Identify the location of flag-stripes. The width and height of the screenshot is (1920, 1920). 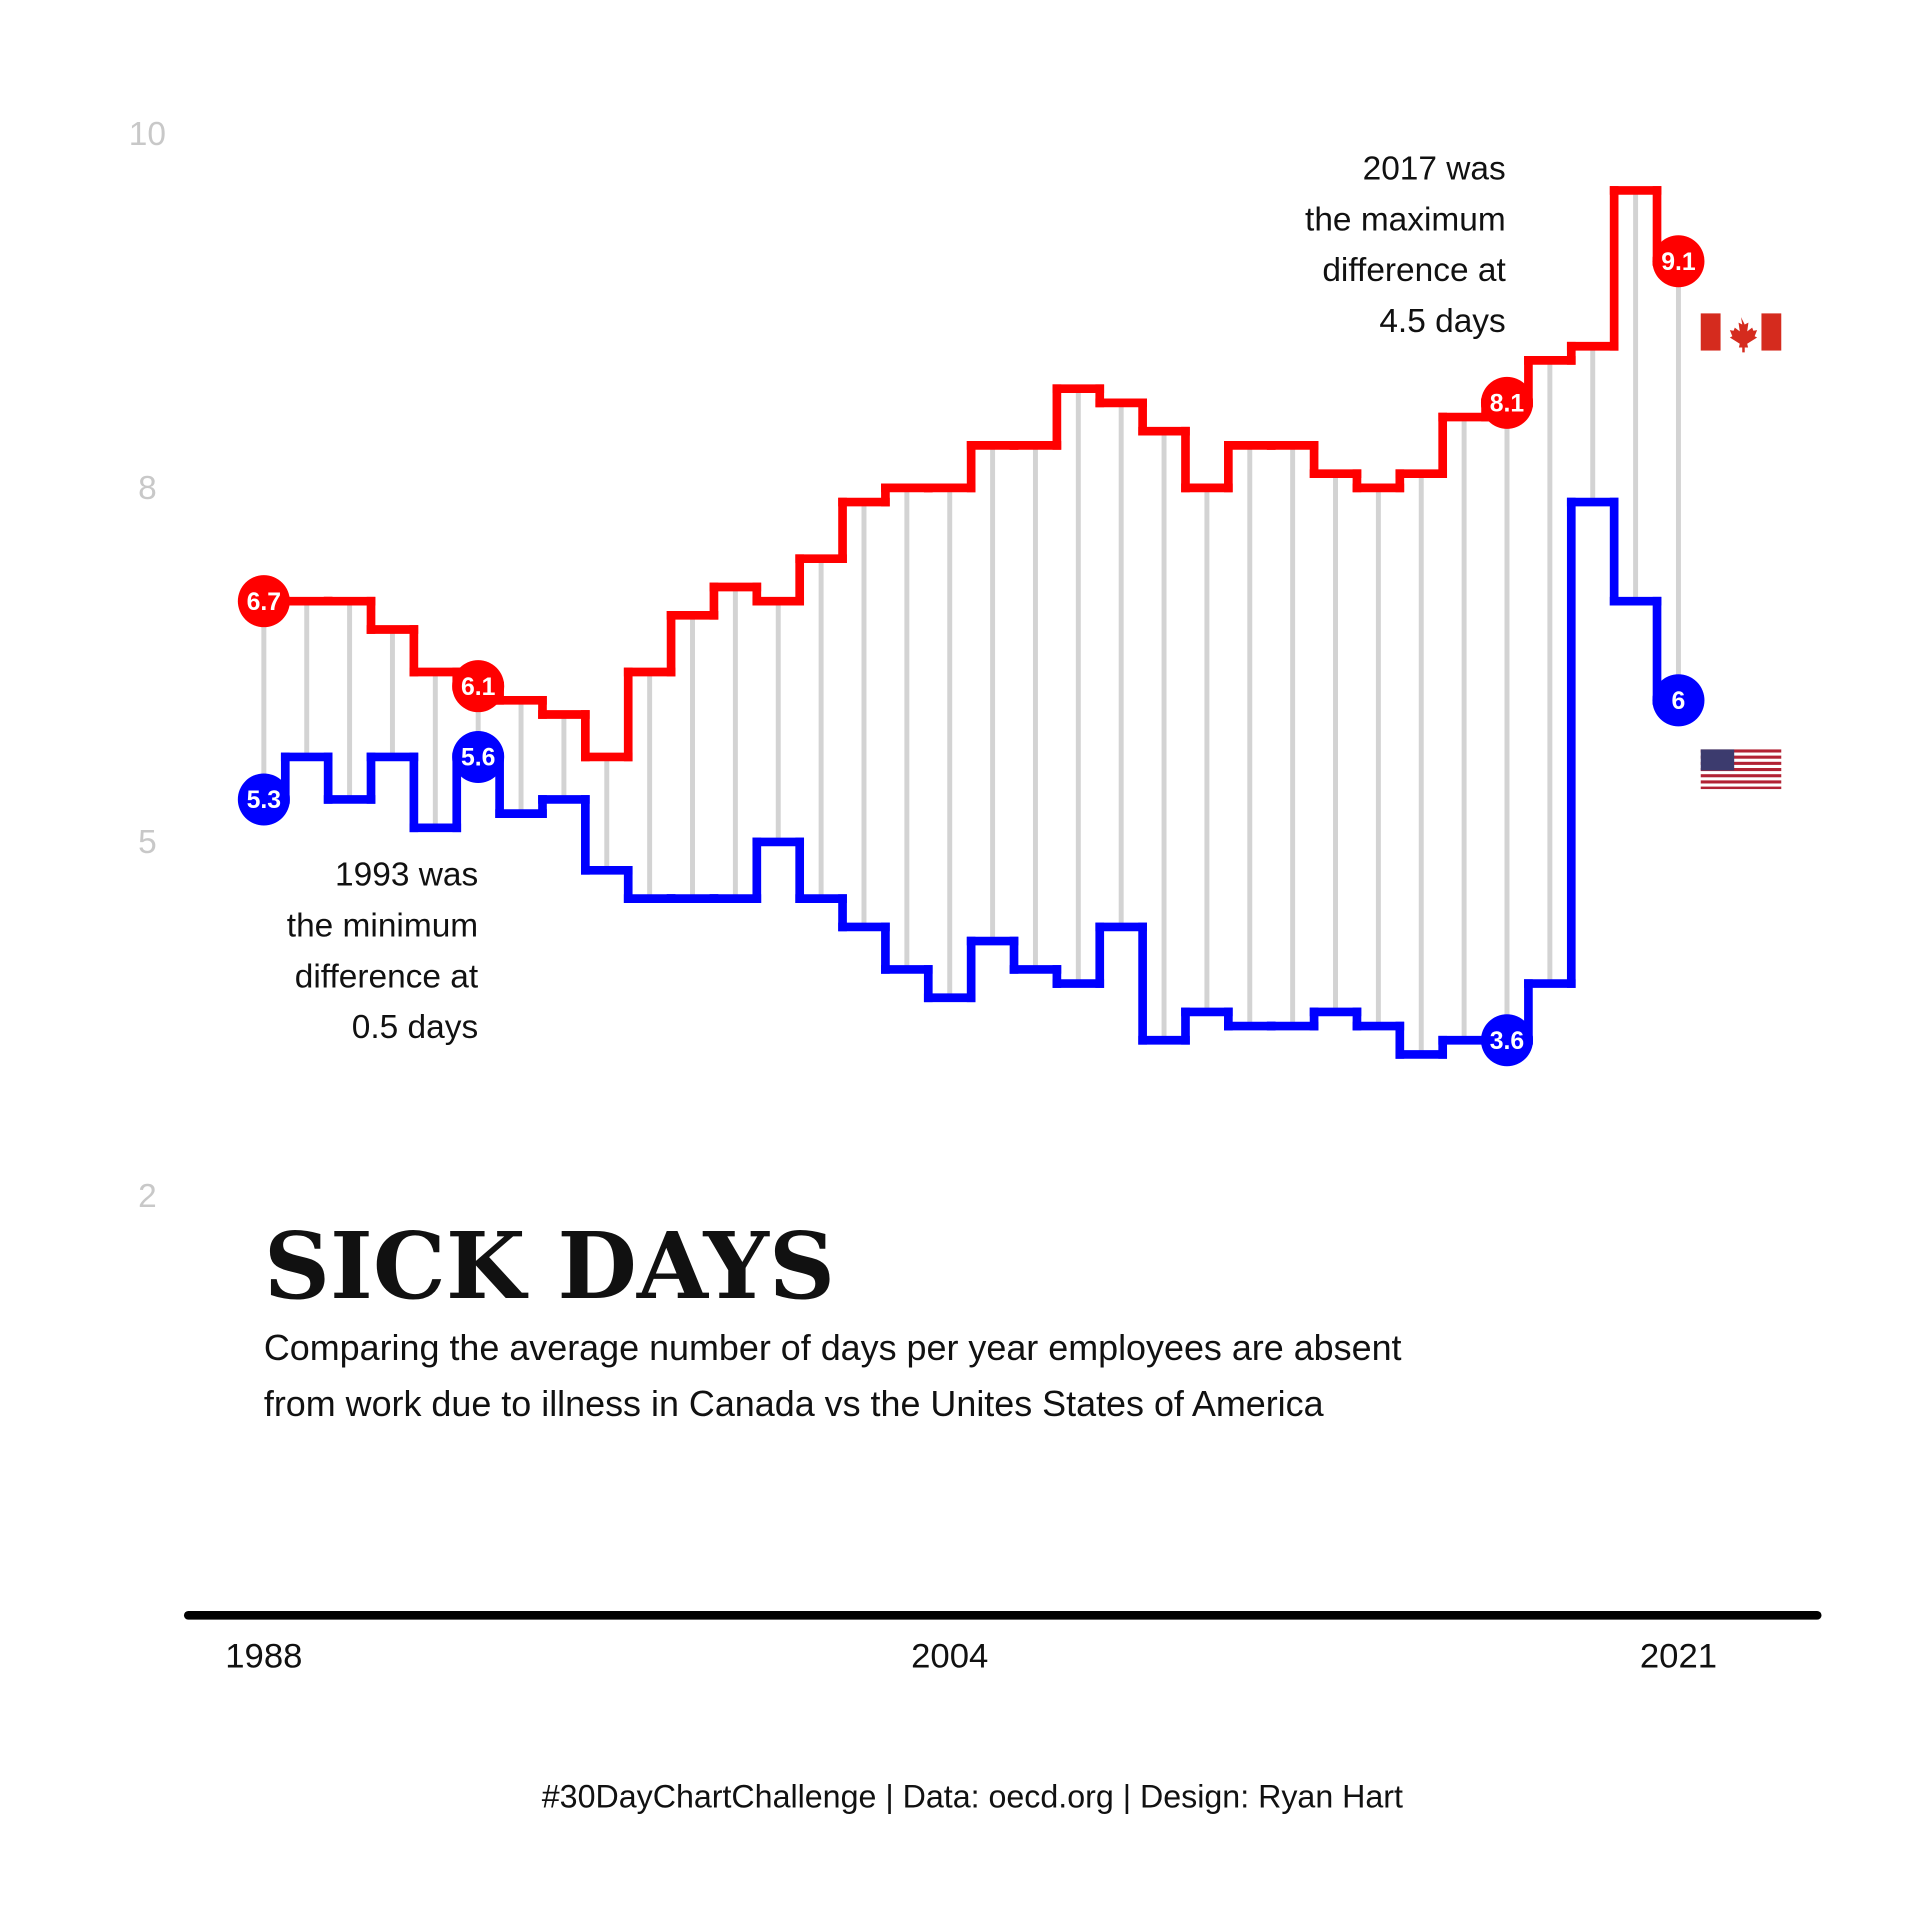
(1741, 769).